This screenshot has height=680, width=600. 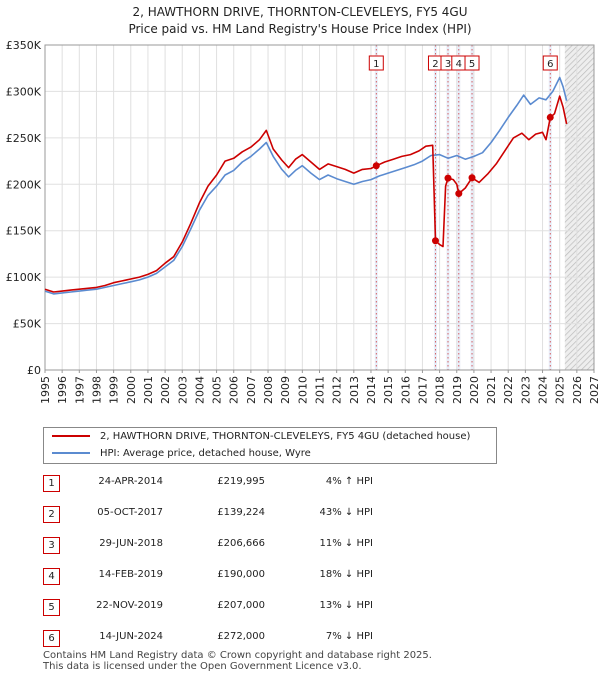 I want to click on sale-label-text: 3, so click(x=448, y=64).